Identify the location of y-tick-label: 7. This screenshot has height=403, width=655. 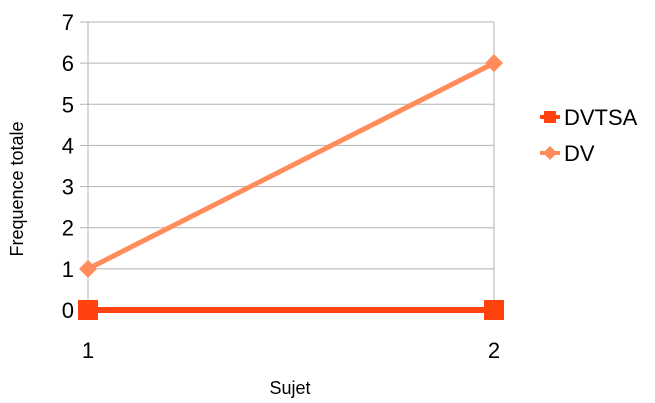
(68, 22).